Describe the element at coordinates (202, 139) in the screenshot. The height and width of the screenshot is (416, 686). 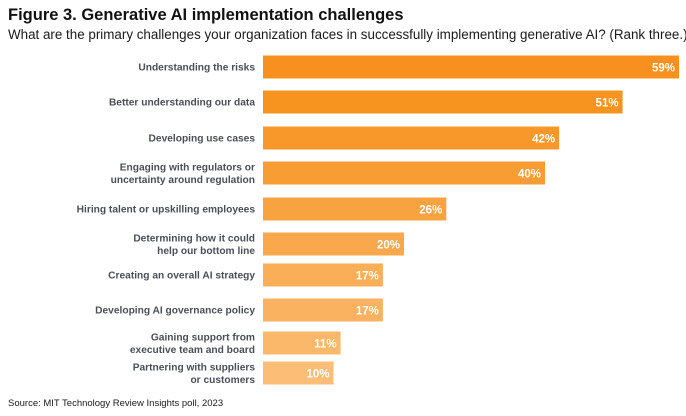
I see `category-label-2: Developing use cases` at that location.